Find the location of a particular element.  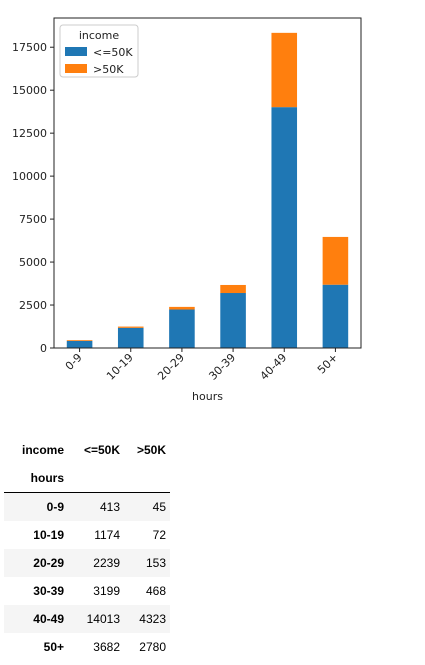

row-index: 20-29 is located at coordinates (48, 563).